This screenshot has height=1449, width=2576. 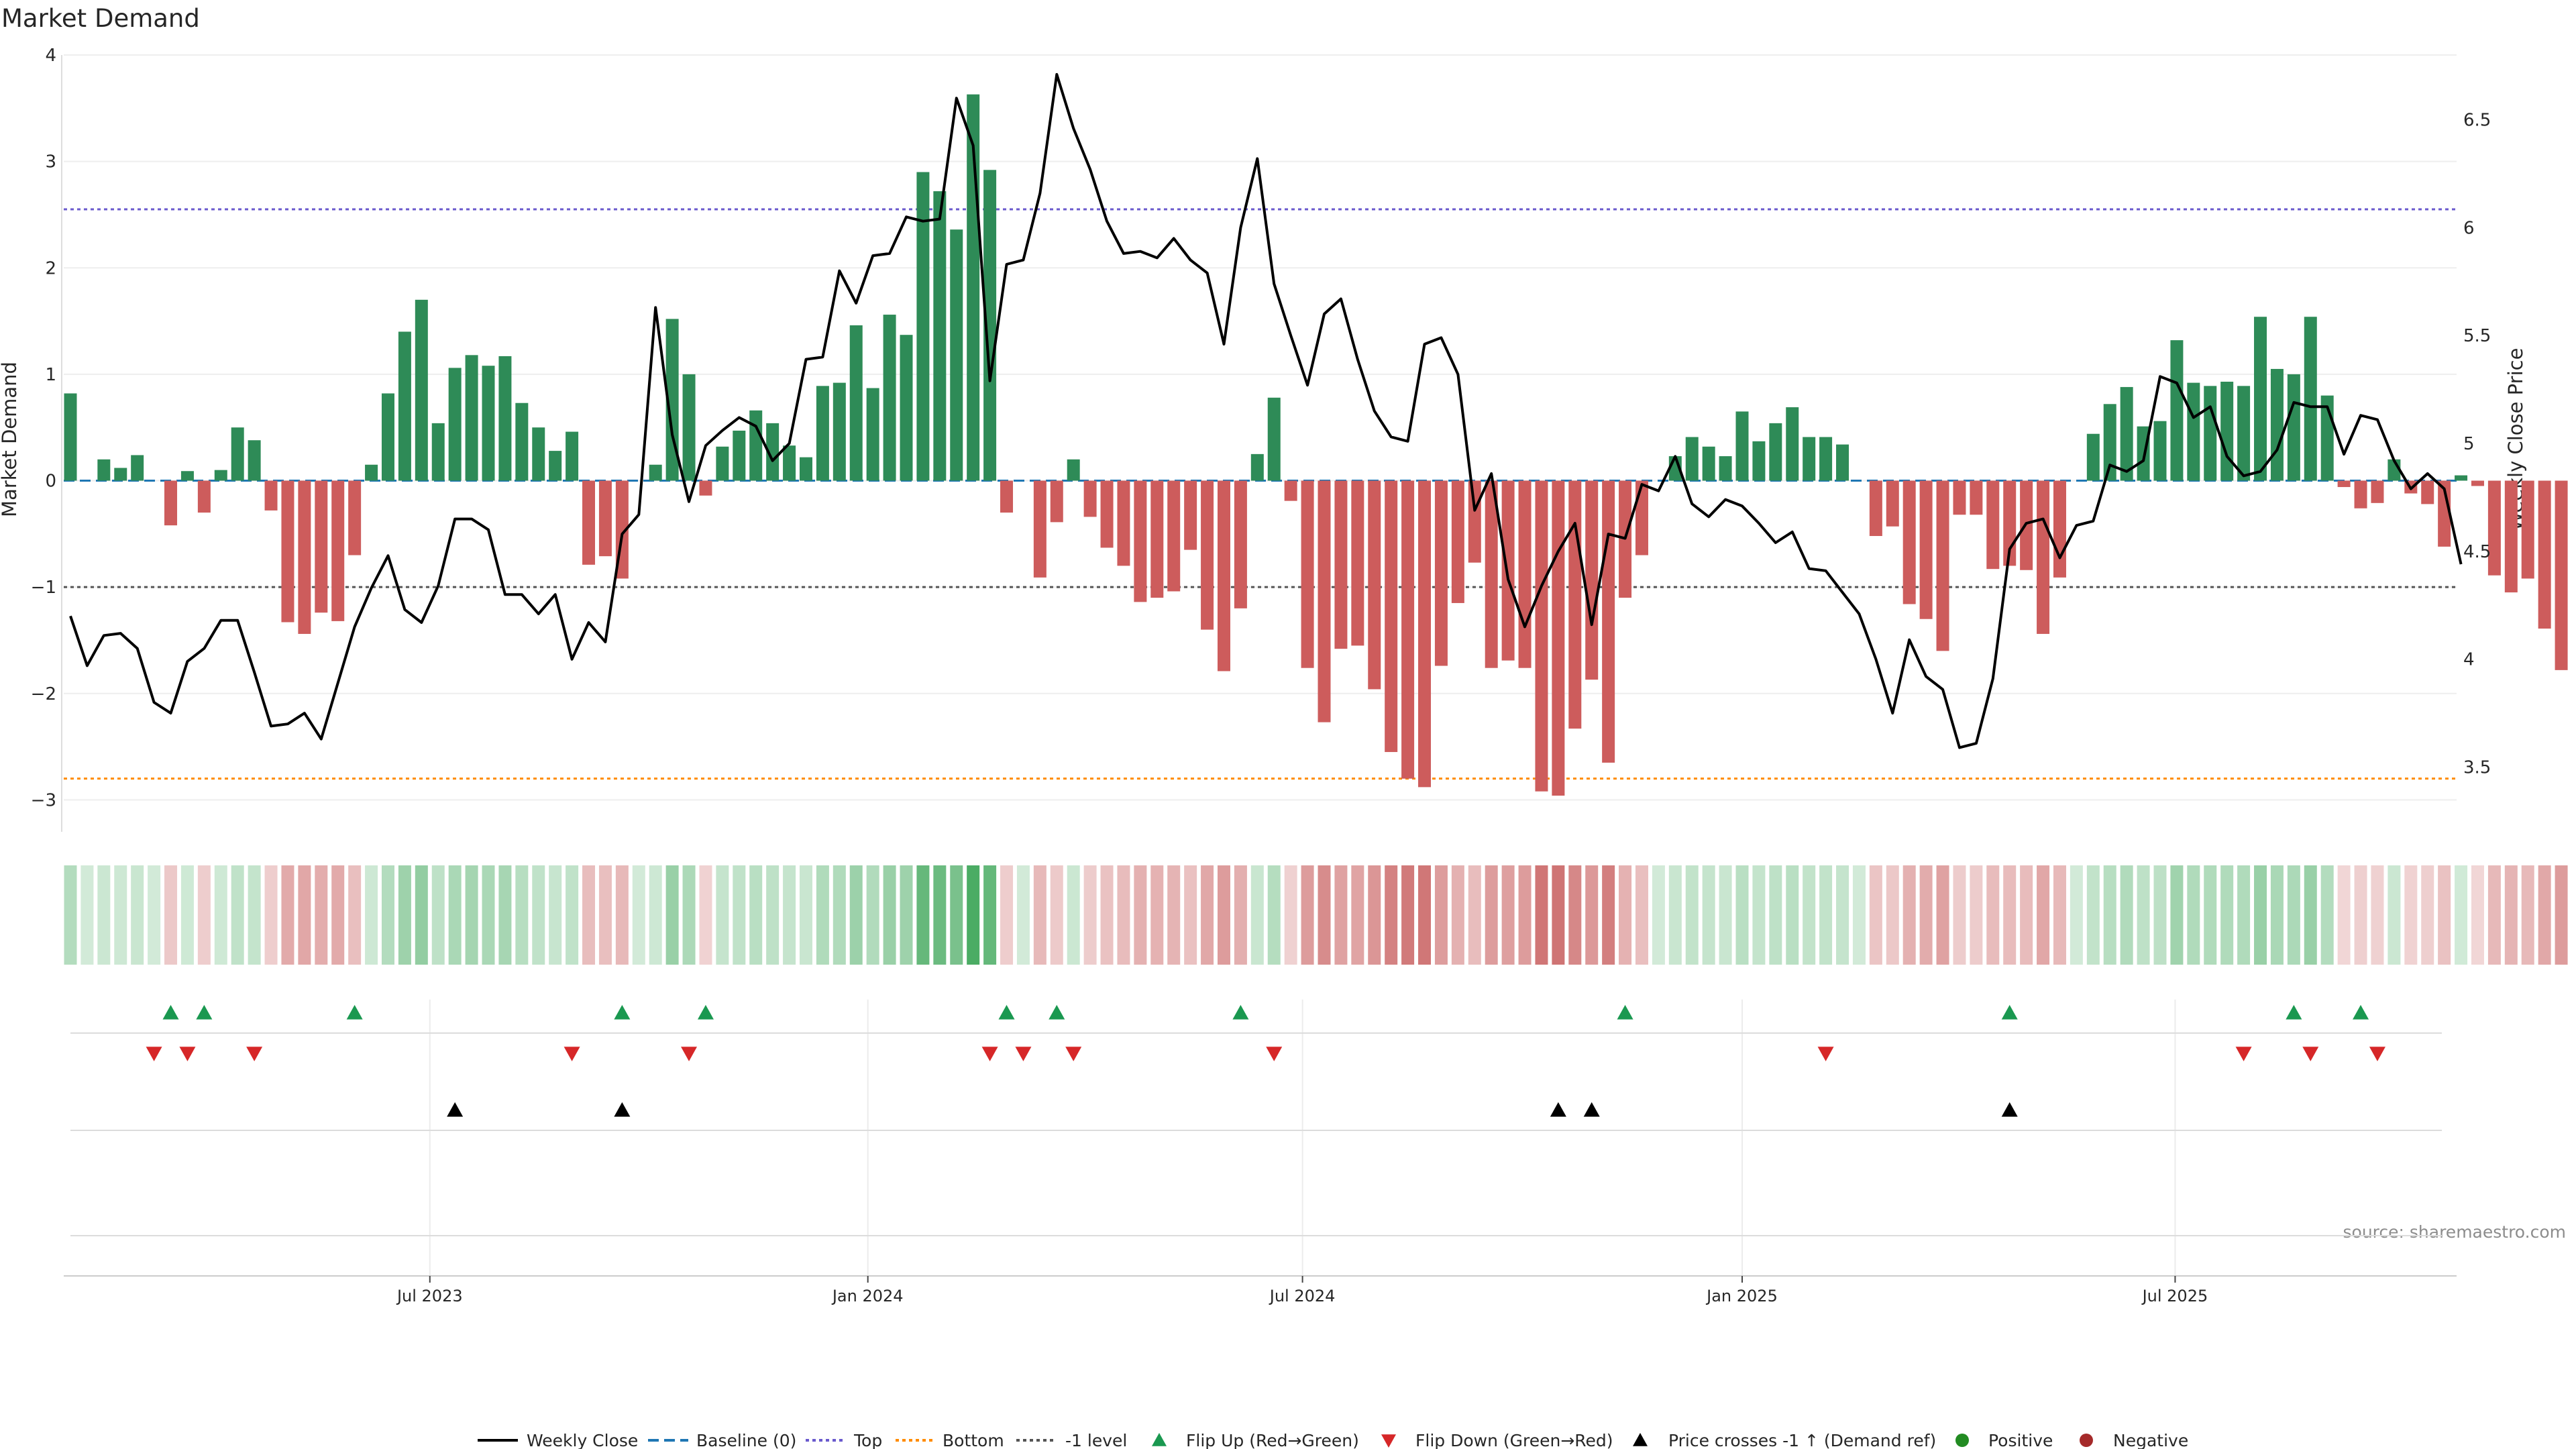 I want to click on legend-label-0: Weekly Close, so click(x=582, y=1440).